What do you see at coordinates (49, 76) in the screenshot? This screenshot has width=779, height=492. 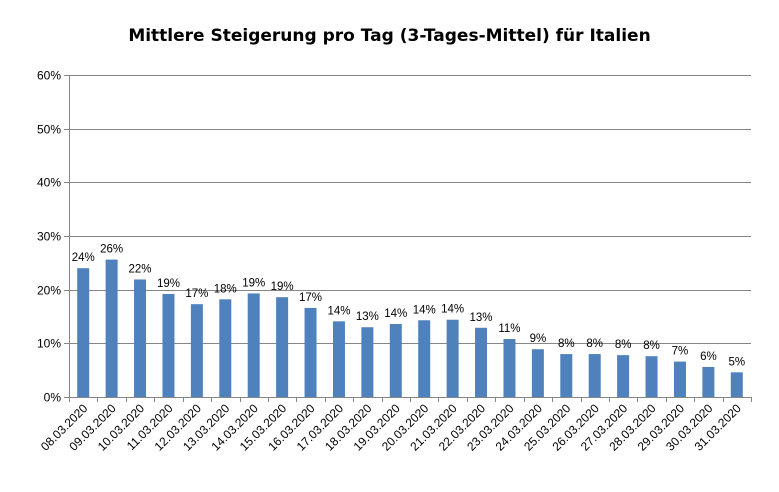 I see `y-tick-label: 60%` at bounding box center [49, 76].